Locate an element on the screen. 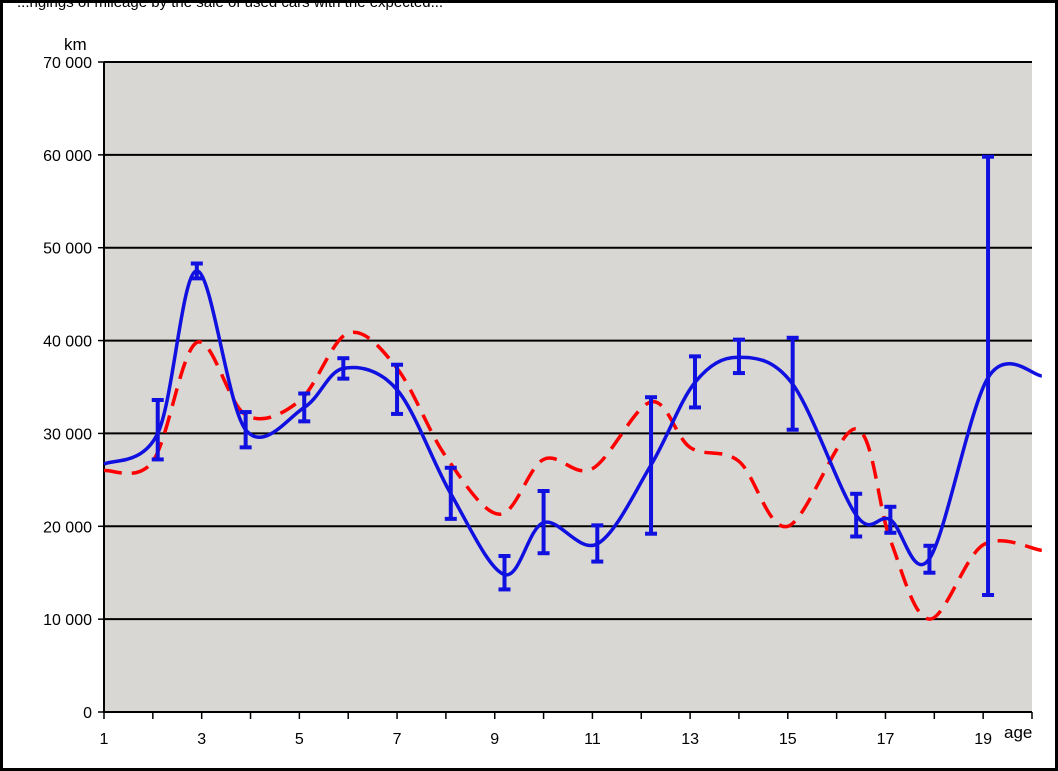 Image resolution: width=1058 pixels, height=771 pixels. y-tick-label: 30 000 is located at coordinates (67, 434).